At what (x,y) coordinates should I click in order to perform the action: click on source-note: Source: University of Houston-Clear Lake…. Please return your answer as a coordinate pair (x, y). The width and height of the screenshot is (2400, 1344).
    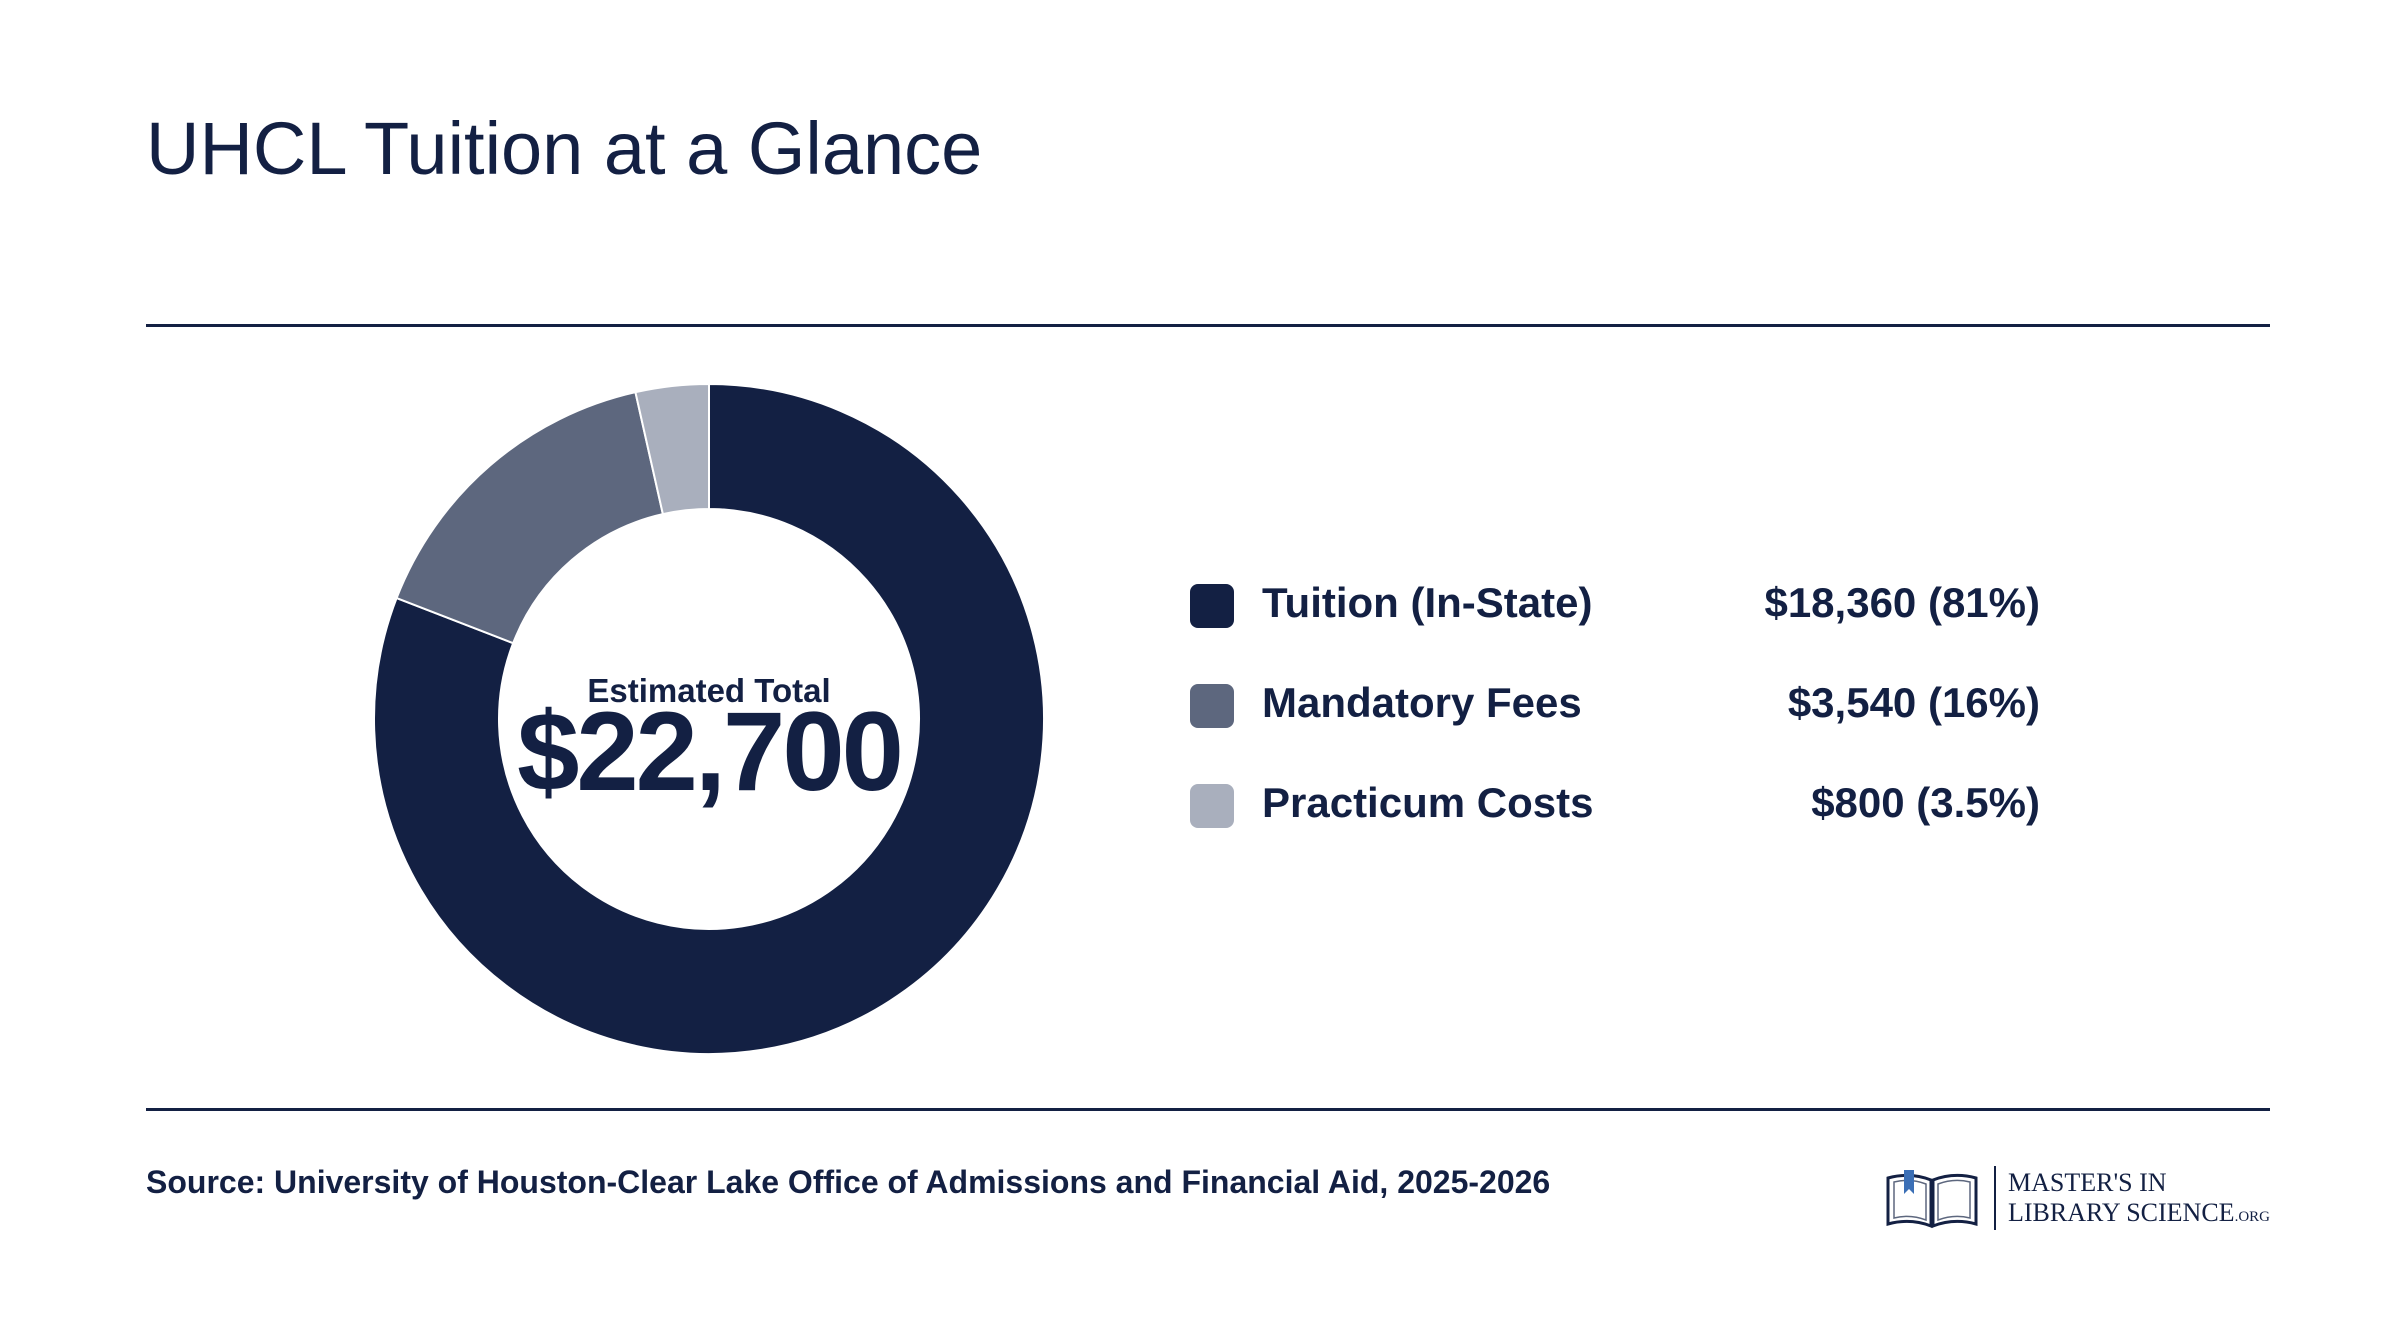
    Looking at the image, I should click on (848, 1182).